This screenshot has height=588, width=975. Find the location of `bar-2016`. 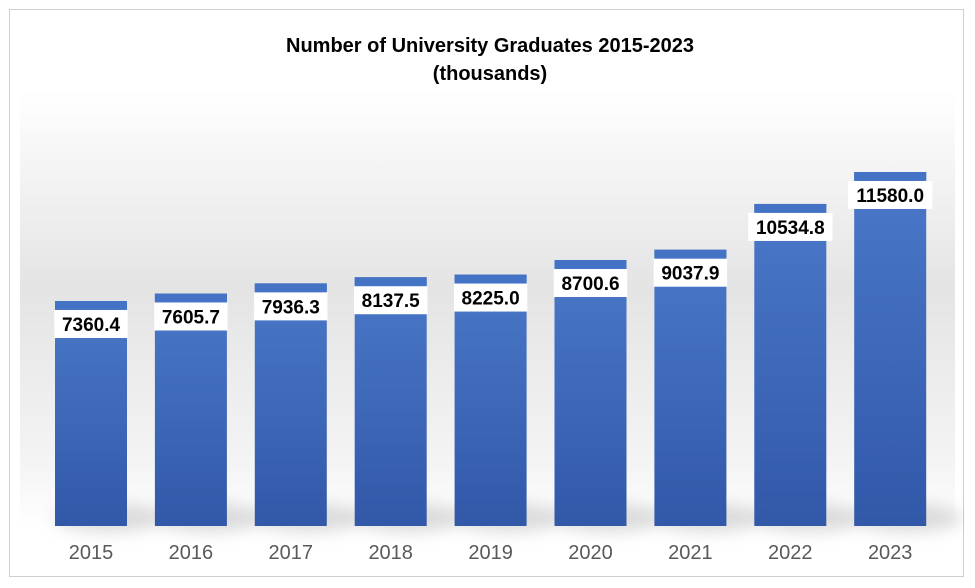

bar-2016 is located at coordinates (190, 409).